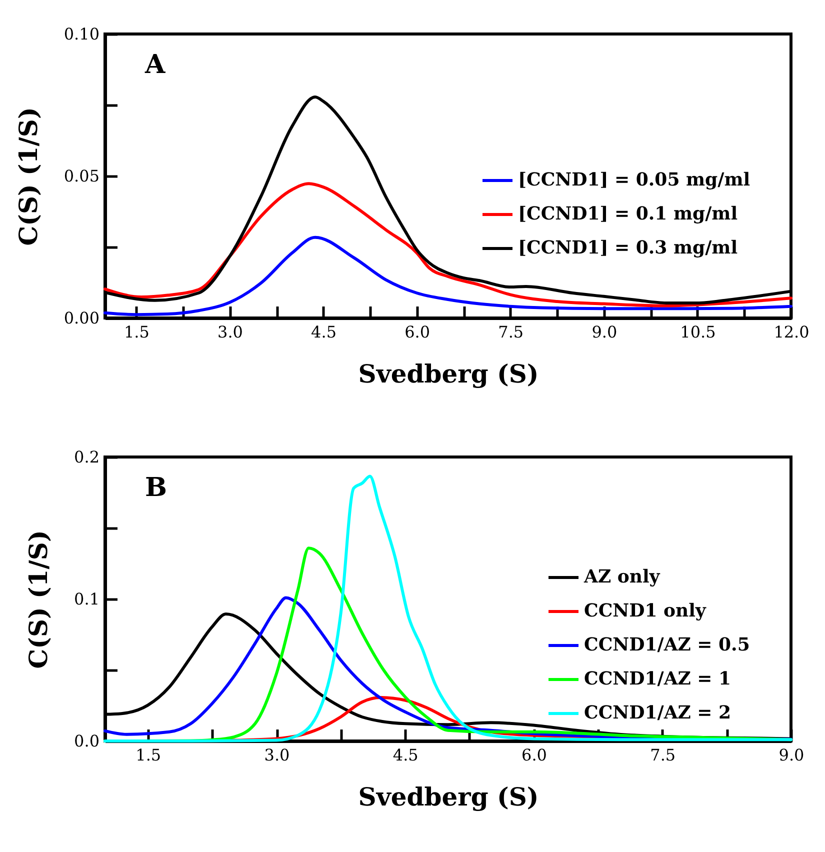 The image size is (825, 852). I want to click on legend-label: CCND1/AZ = 2, so click(658, 713).